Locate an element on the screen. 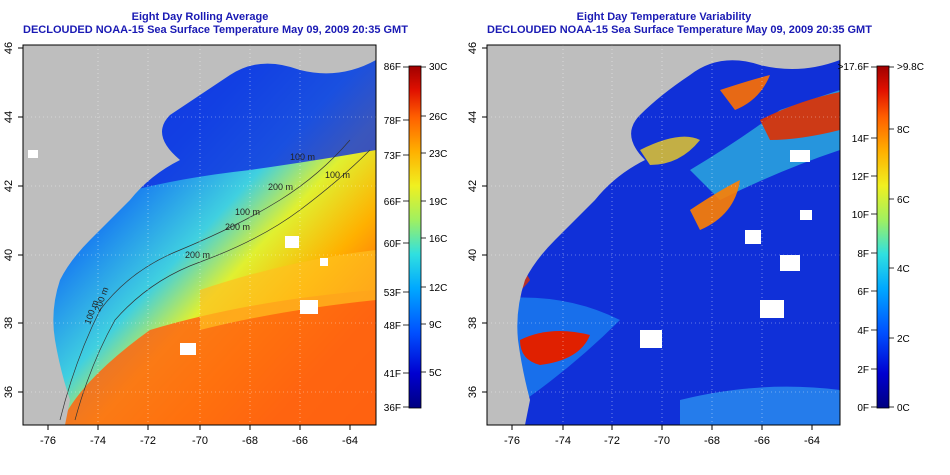 The height and width of the screenshot is (475, 950). colorbar-c-label: 0C is located at coordinates (903, 408).